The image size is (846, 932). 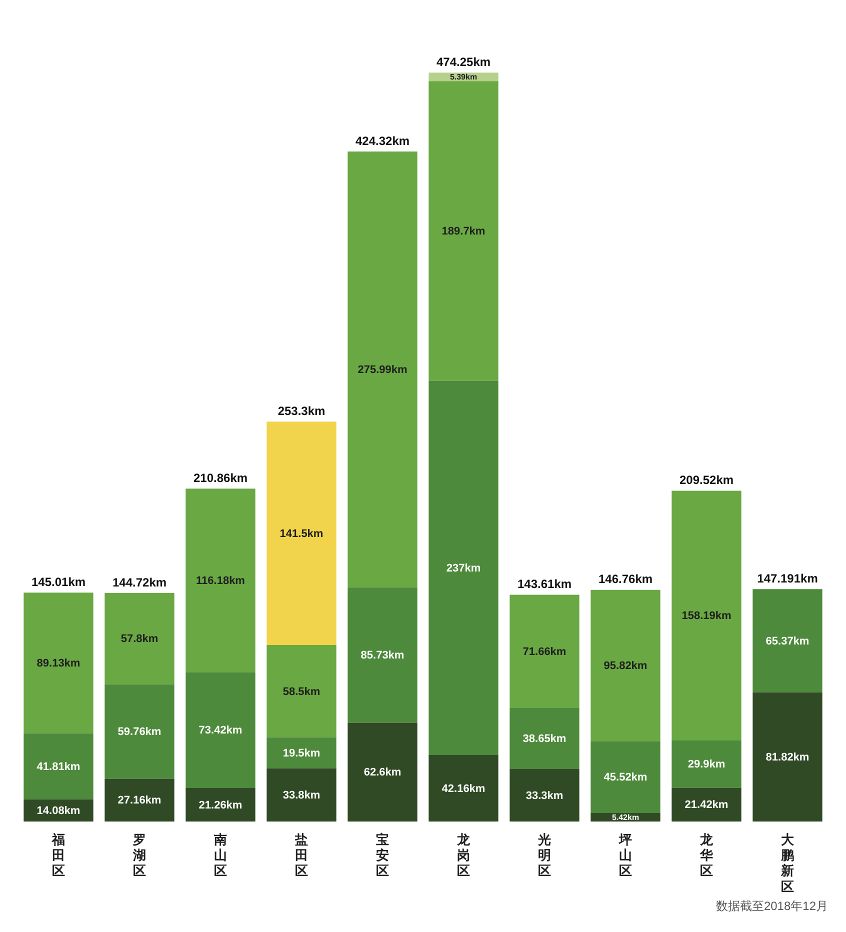 I want to click on data-label: 275.99km, so click(x=383, y=370).